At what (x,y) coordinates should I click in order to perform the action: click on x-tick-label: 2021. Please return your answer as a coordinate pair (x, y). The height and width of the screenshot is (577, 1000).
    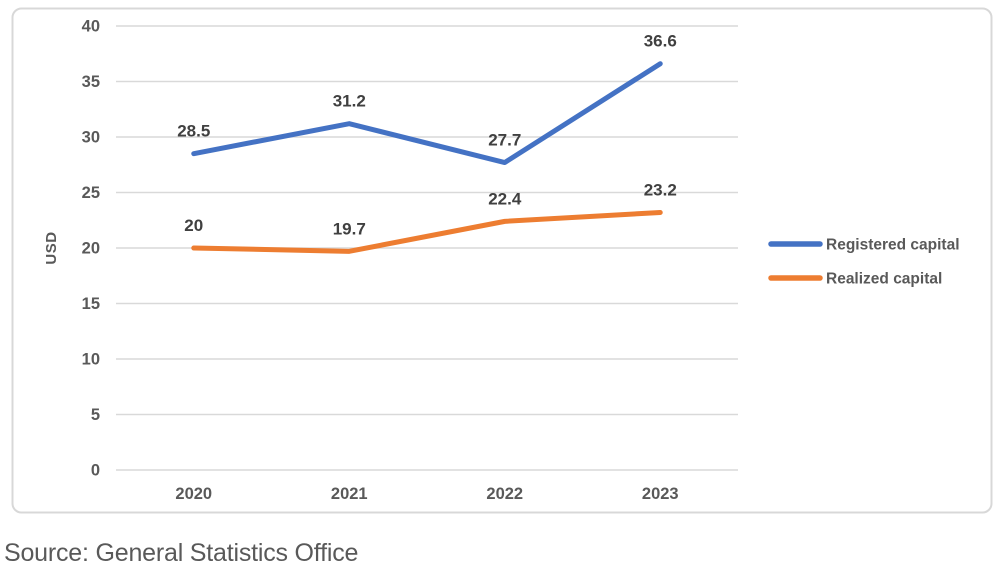
    Looking at the image, I should click on (349, 494).